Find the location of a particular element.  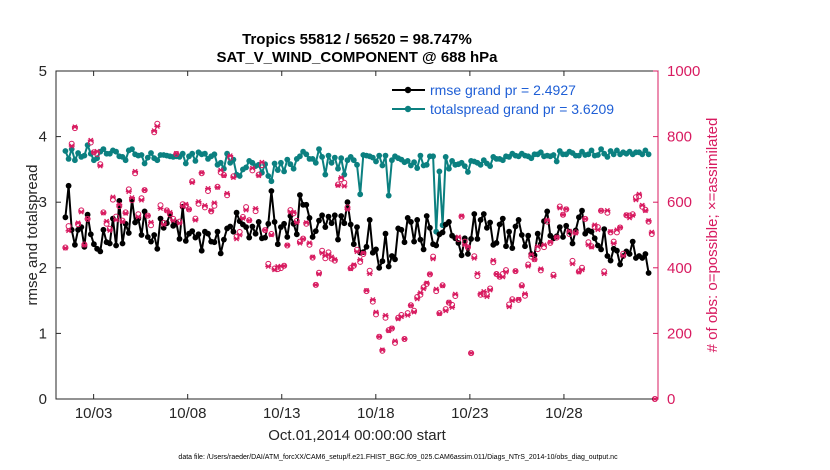

x-tick-label: 10/23 is located at coordinates (470, 413).